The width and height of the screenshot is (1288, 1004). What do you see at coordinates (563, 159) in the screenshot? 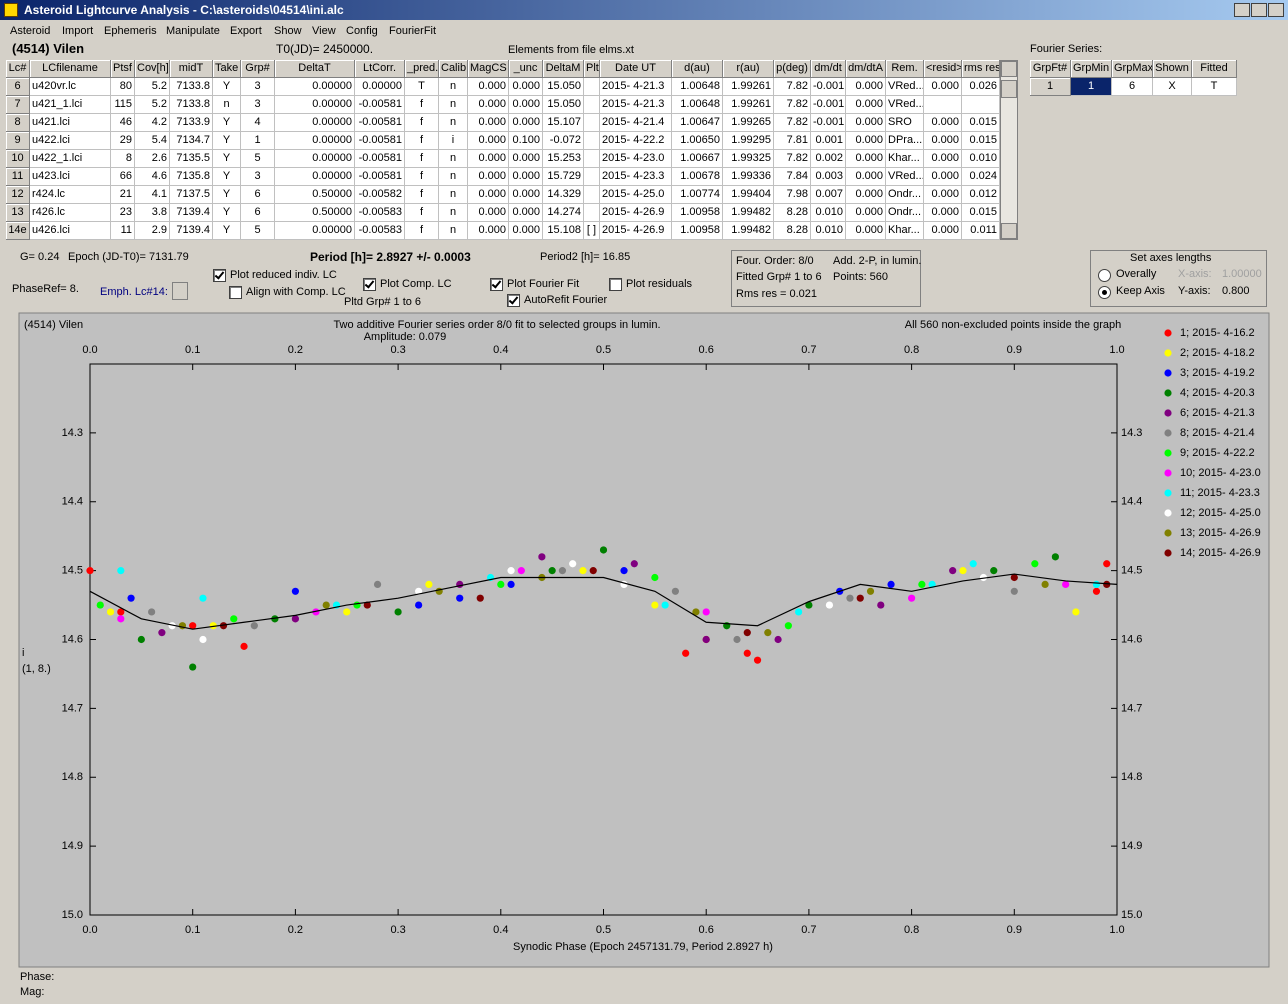
I see `table-cell: 15.253` at bounding box center [563, 159].